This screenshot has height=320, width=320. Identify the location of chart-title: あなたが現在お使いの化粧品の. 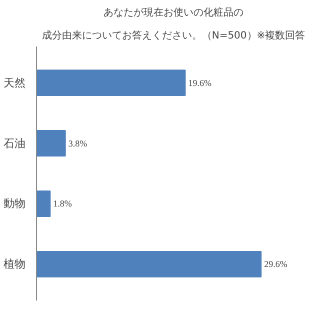
(174, 12).